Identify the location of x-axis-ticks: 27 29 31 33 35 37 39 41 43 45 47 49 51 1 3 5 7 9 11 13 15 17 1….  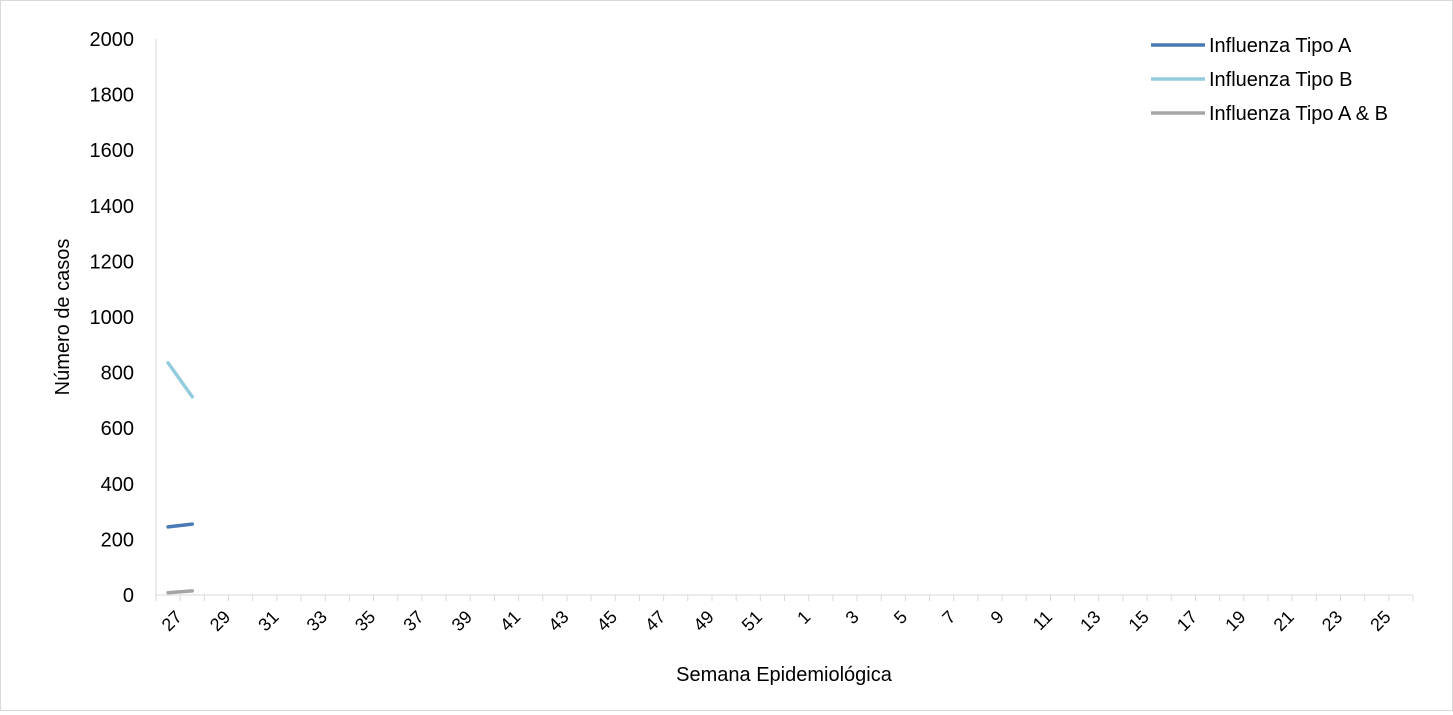
(784, 615).